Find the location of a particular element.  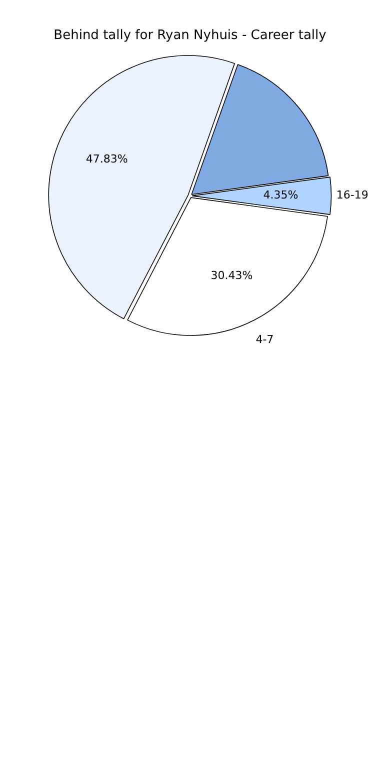

slice-label: 4-7 is located at coordinates (265, 339).